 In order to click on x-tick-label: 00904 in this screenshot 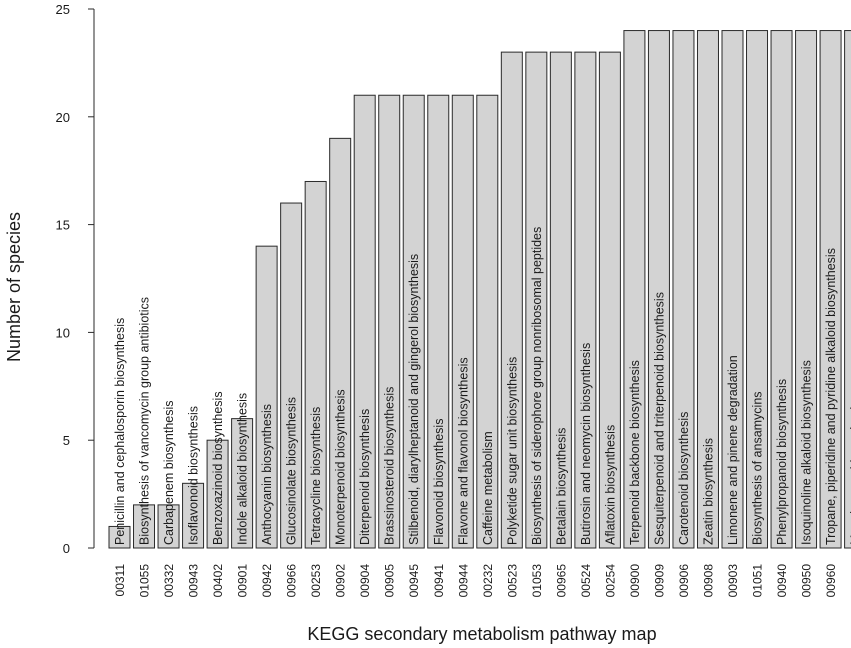, I will do `click(365, 581)`.